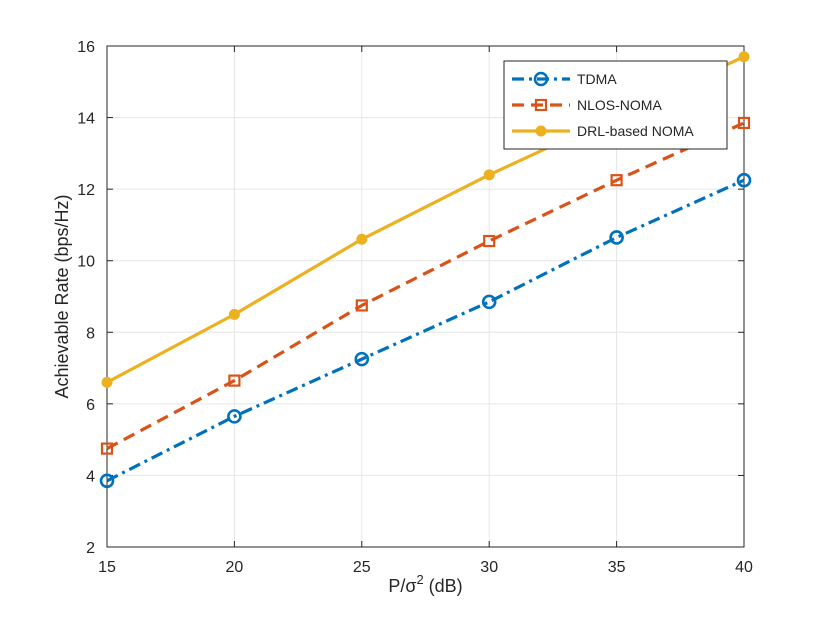 The width and height of the screenshot is (822, 622). I want to click on y-tick-label: 4, so click(90, 476).